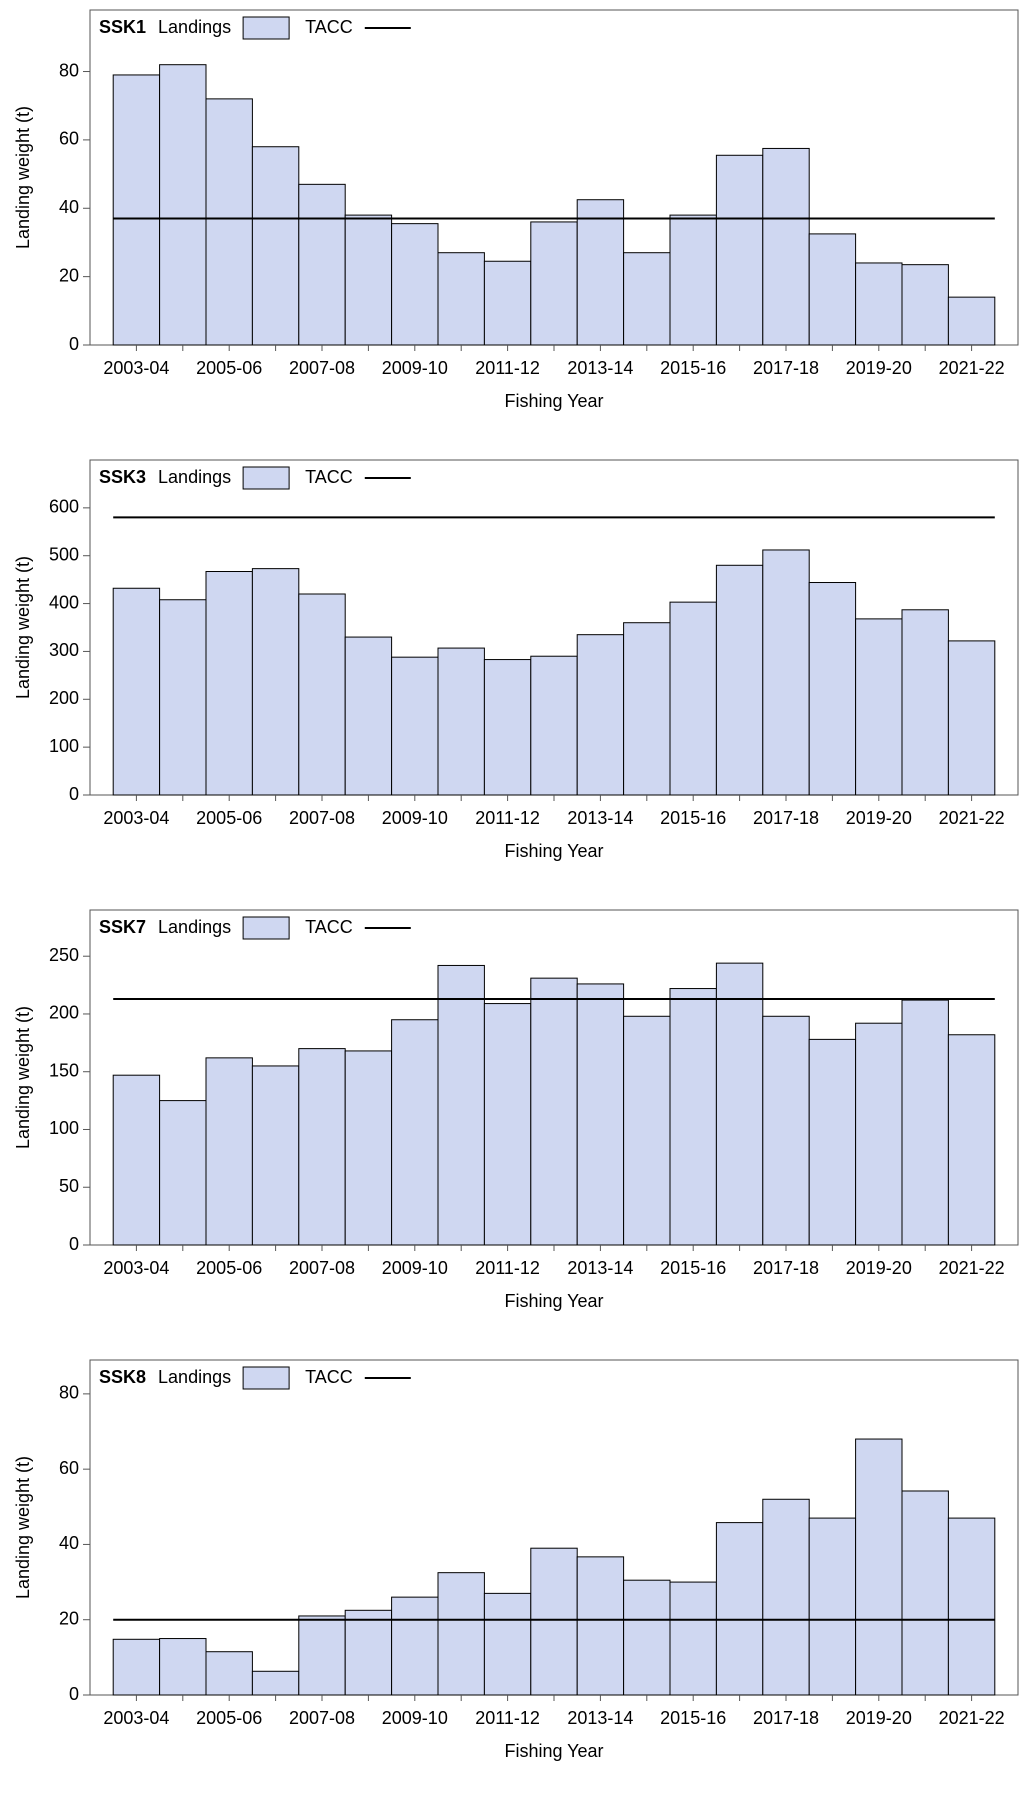  What do you see at coordinates (64, 602) in the screenshot?
I see `y-tick-label: 400` at bounding box center [64, 602].